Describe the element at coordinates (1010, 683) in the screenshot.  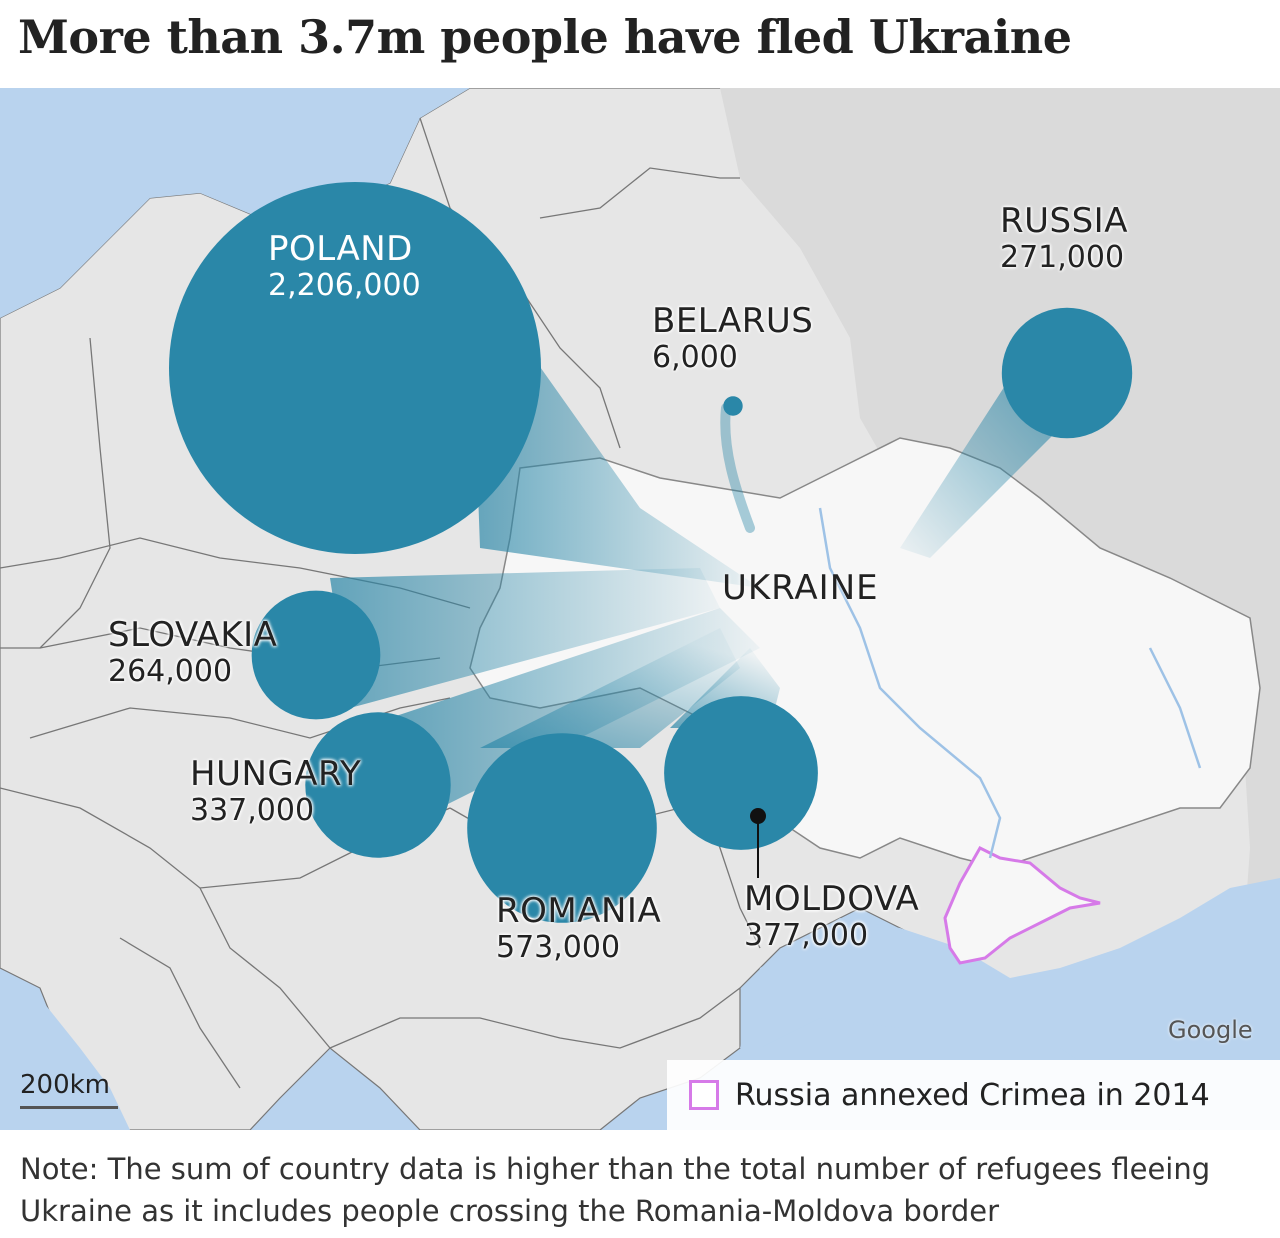
I see `rivers` at that location.